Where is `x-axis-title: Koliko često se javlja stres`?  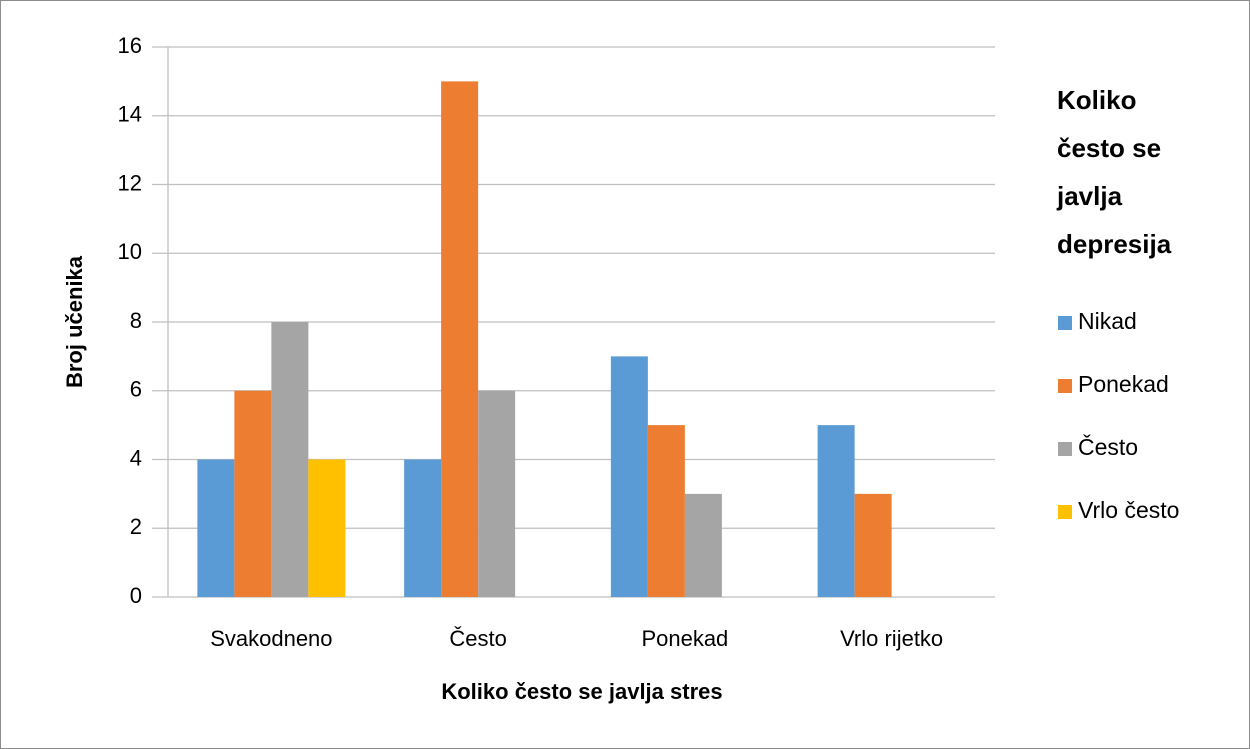 x-axis-title: Koliko često se javlja stres is located at coordinates (581, 691).